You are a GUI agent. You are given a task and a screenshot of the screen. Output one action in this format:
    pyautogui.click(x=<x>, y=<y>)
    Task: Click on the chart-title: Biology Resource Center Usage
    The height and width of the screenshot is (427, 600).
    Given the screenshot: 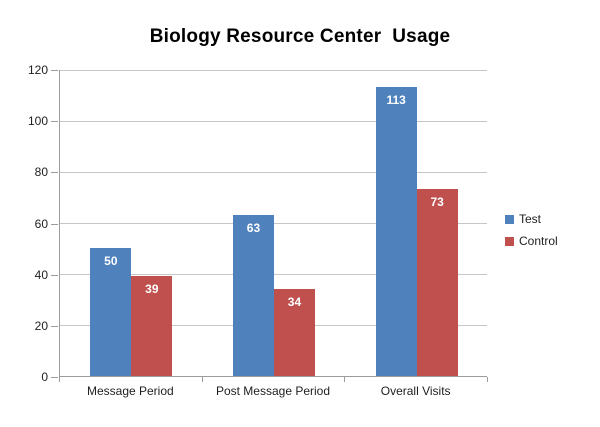 What is the action you would take?
    pyautogui.click(x=300, y=36)
    